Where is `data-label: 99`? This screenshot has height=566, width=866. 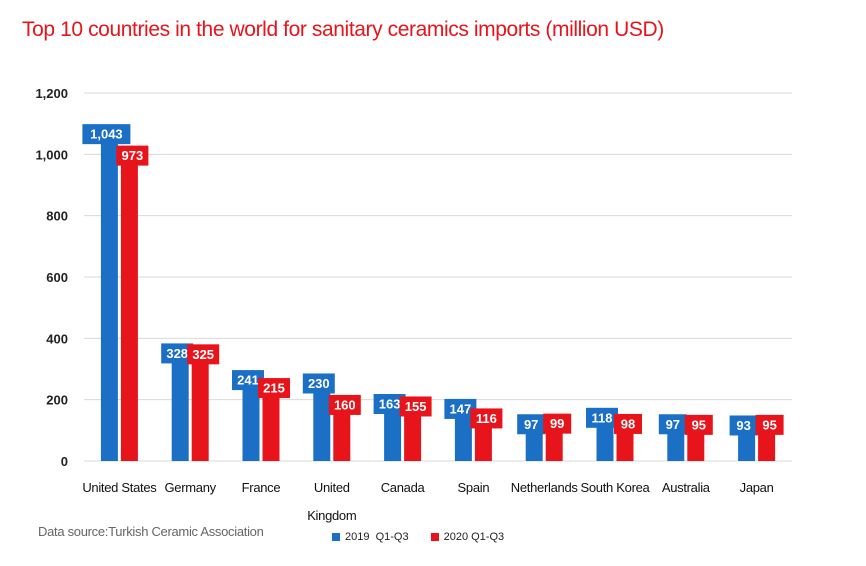
data-label: 99 is located at coordinates (557, 423).